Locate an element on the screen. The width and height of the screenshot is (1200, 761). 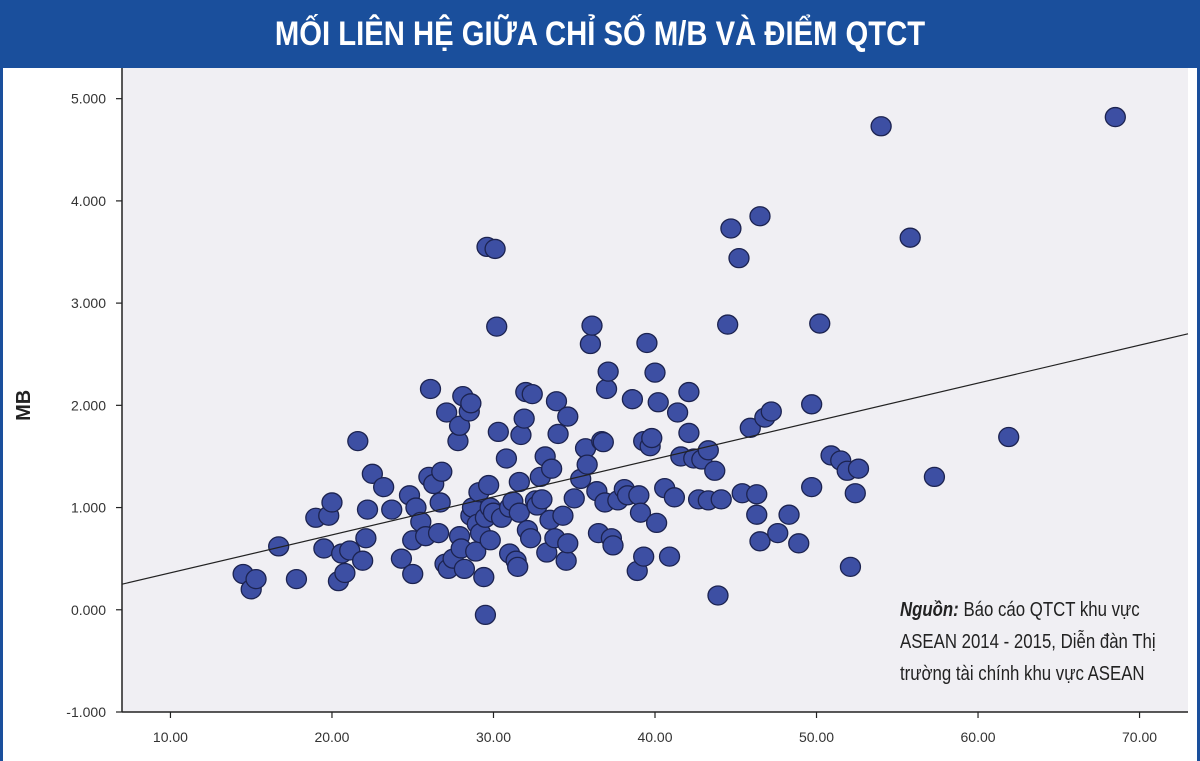
title-bar: MỐI LIÊN HỆ GIỮA CHỈ SỐ M/B VÀ ĐIỂM QTCT is located at coordinates (600, 34).